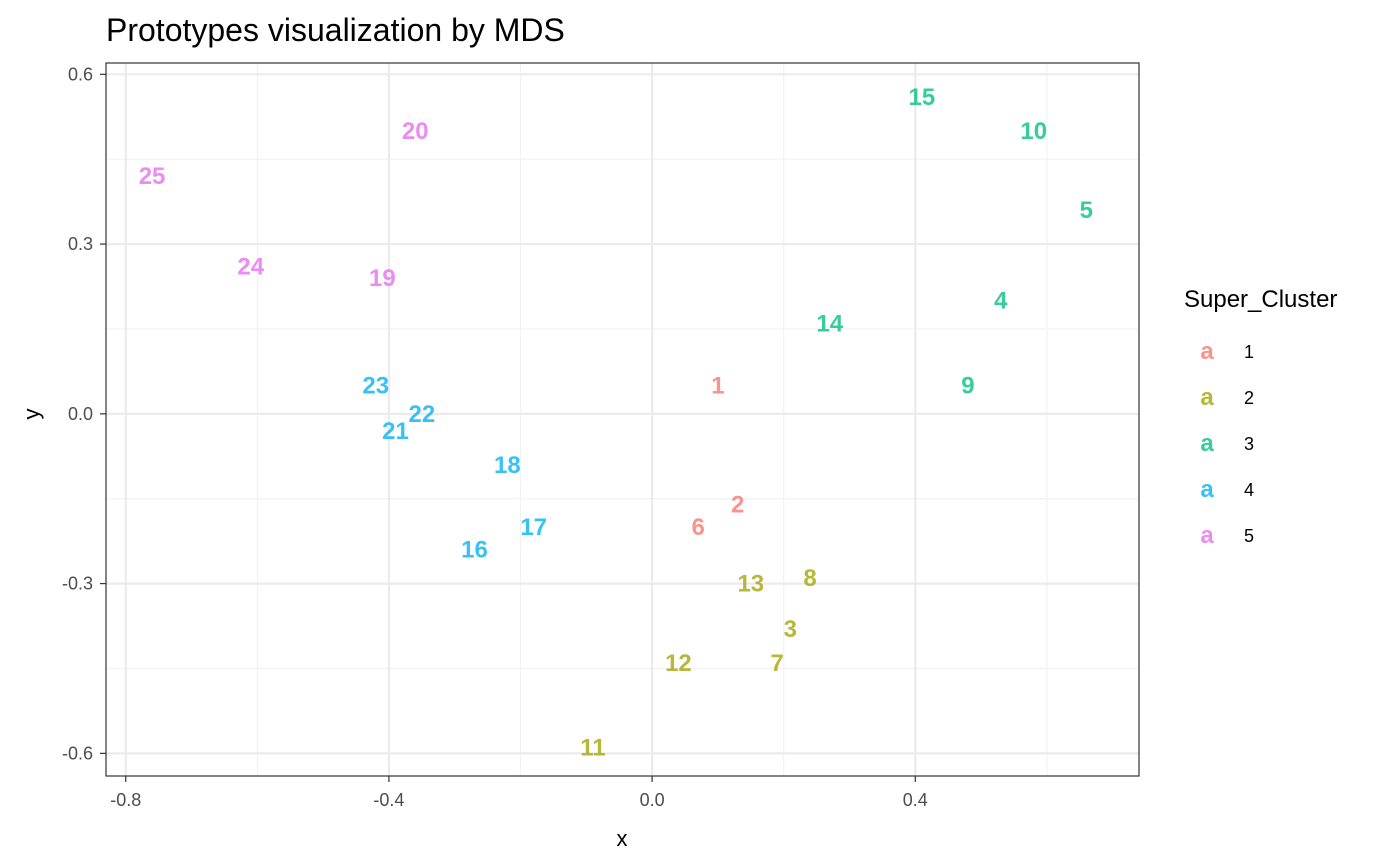  What do you see at coordinates (474, 550) in the screenshot?
I see `point-label-16: 16` at bounding box center [474, 550].